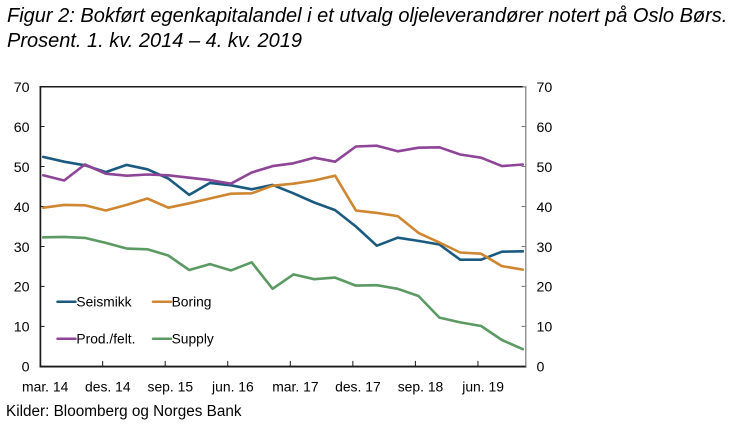  What do you see at coordinates (105, 338) in the screenshot?
I see `svg-text: Prod./felt.` at bounding box center [105, 338].